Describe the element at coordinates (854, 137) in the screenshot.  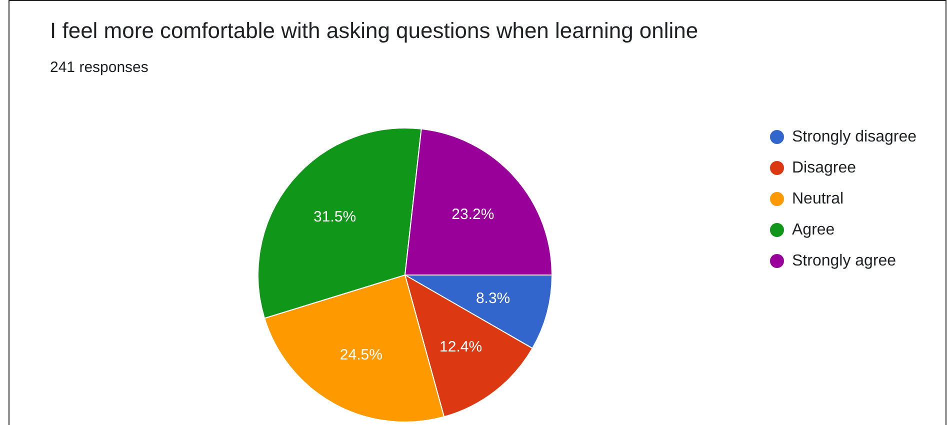
I see `legend-label: Strongly disagree` at that location.